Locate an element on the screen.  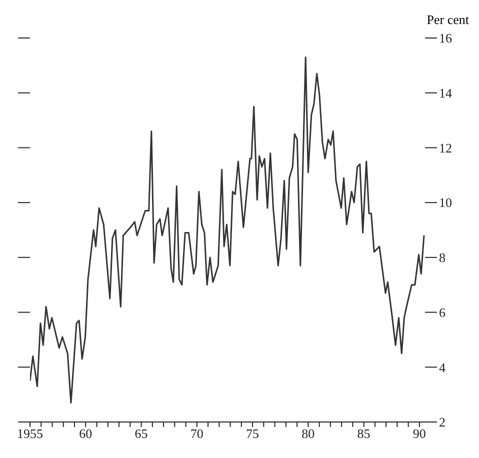
x-tick-label: 75 is located at coordinates (253, 434).